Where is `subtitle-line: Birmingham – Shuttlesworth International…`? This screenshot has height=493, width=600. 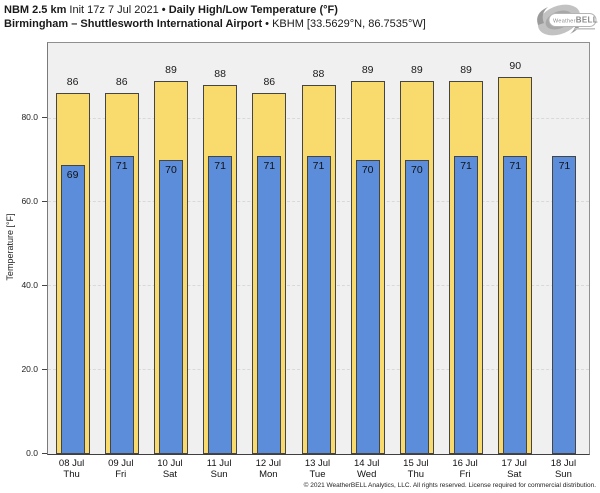 subtitle-line: Birmingham – Shuttlesworth International… is located at coordinates (215, 24).